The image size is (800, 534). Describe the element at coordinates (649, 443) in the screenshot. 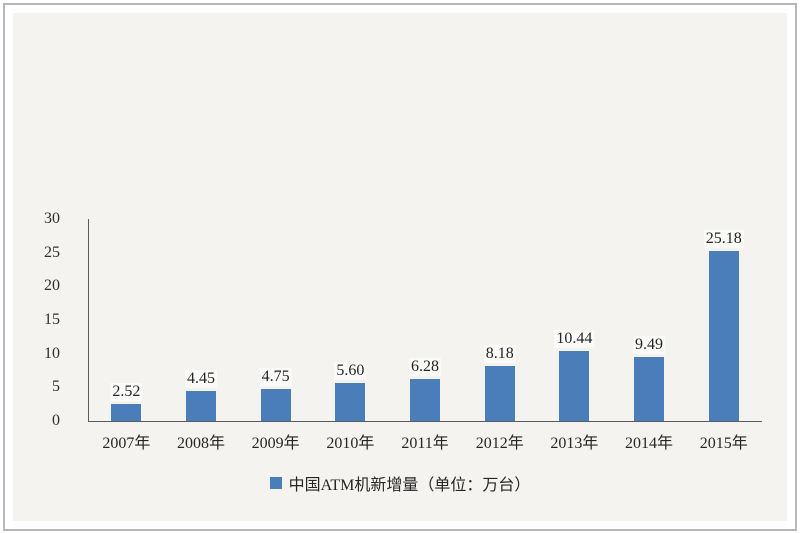

I see `x-category-label: 2014年` at that location.